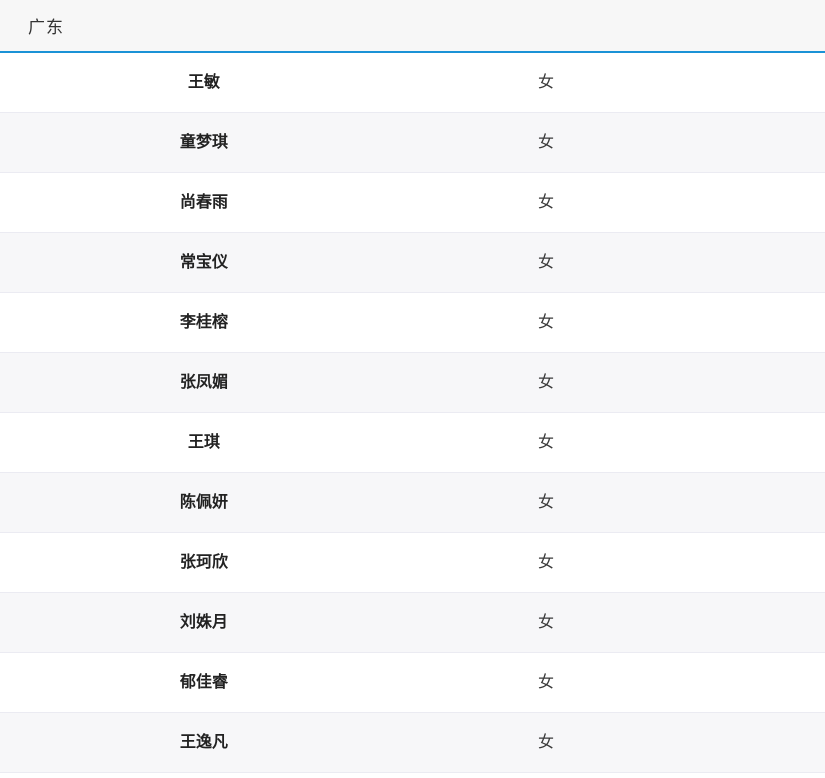  What do you see at coordinates (412, 563) in the screenshot?
I see `table-row: 张珂欣 女` at bounding box center [412, 563].